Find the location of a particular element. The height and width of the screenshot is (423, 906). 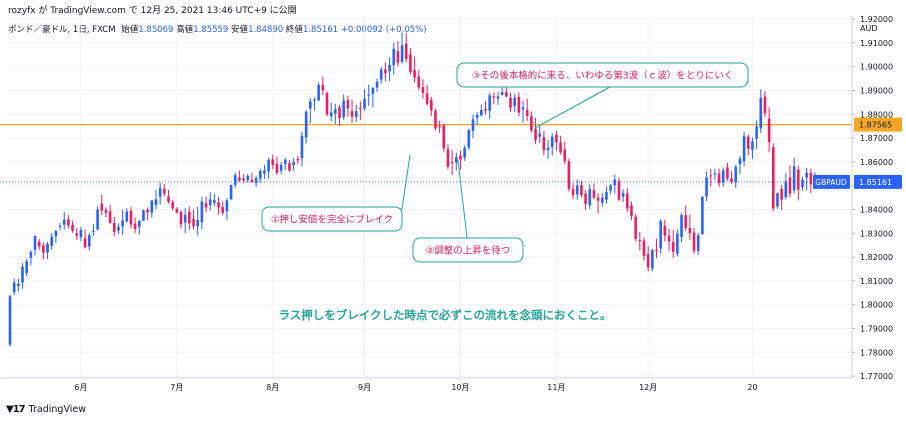

main-annotation-text: ラス押しをブレイクした時点で必ずこの流れを念頭におくこと。 is located at coordinates (444, 315).